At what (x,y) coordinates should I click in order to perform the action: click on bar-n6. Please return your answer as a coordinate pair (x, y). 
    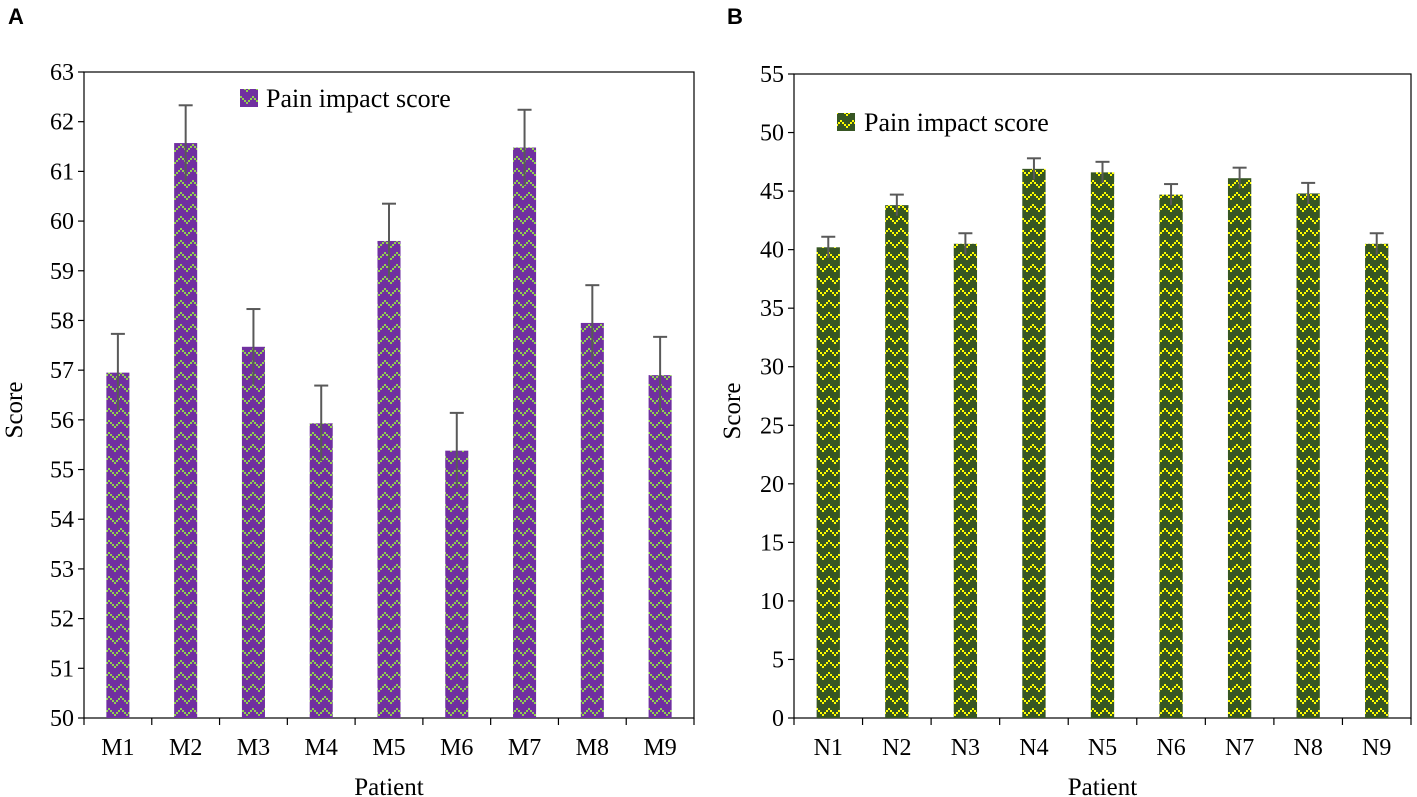
    Looking at the image, I should click on (1171, 456).